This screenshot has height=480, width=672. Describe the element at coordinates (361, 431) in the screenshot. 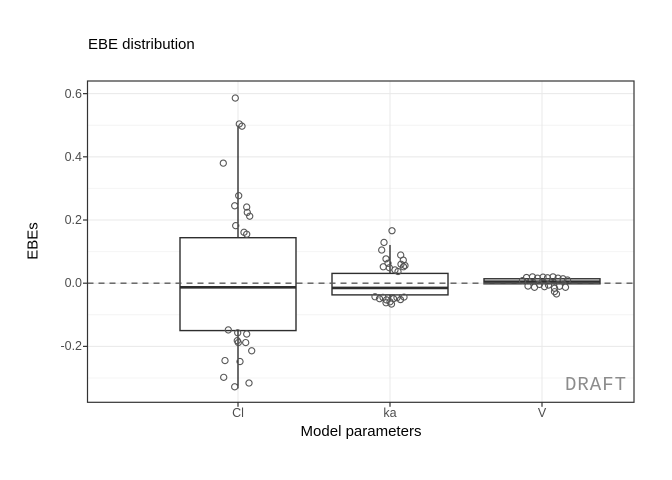

I see `x-axis-title: Model parameters` at that location.